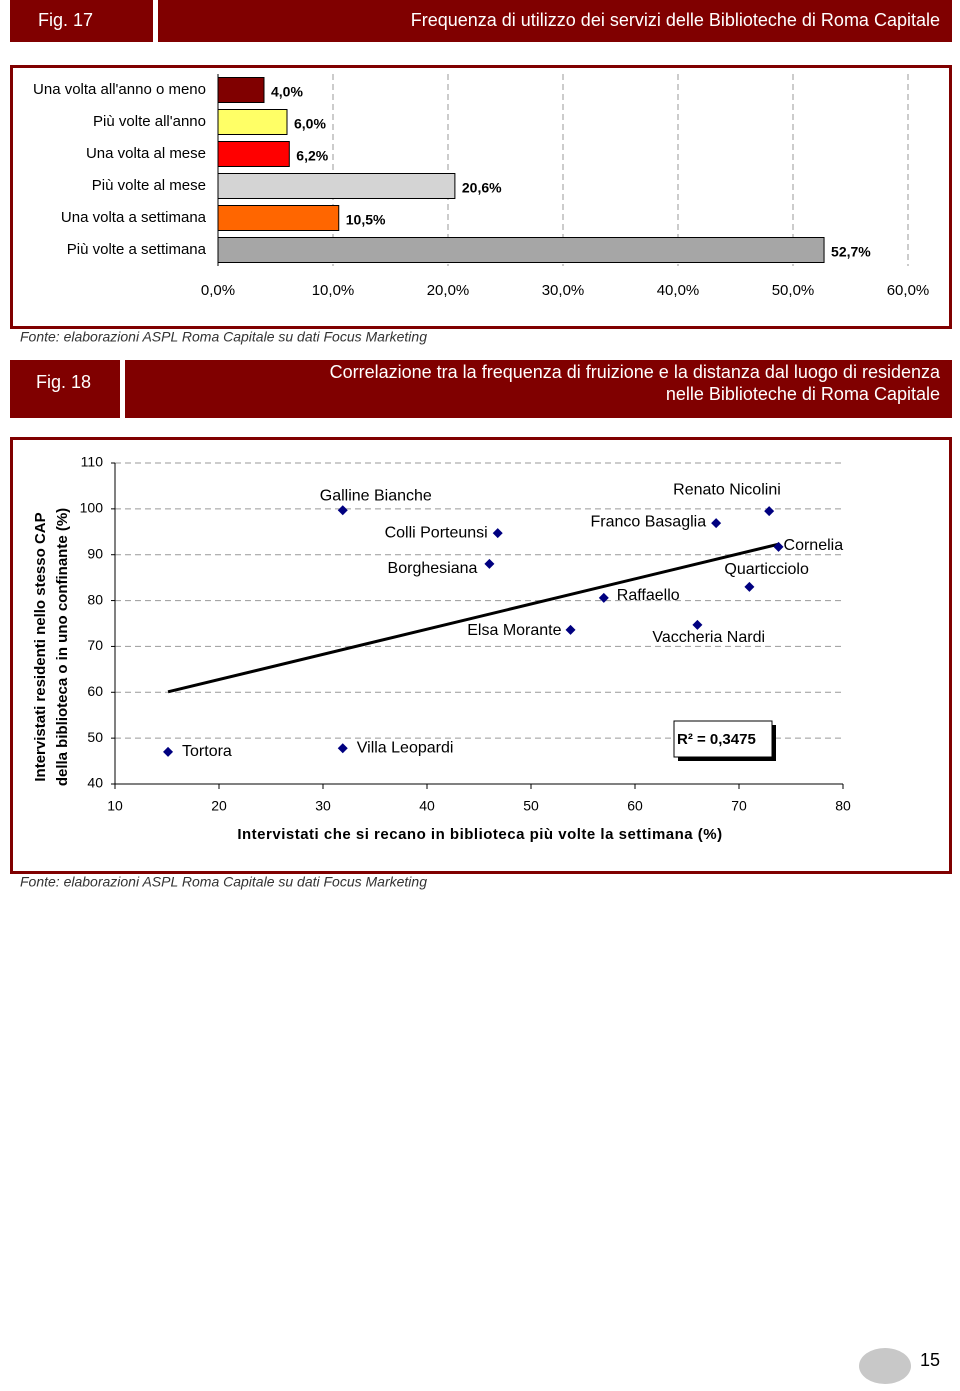  I want to click on category-label: Una volta a settimana, so click(134, 217).